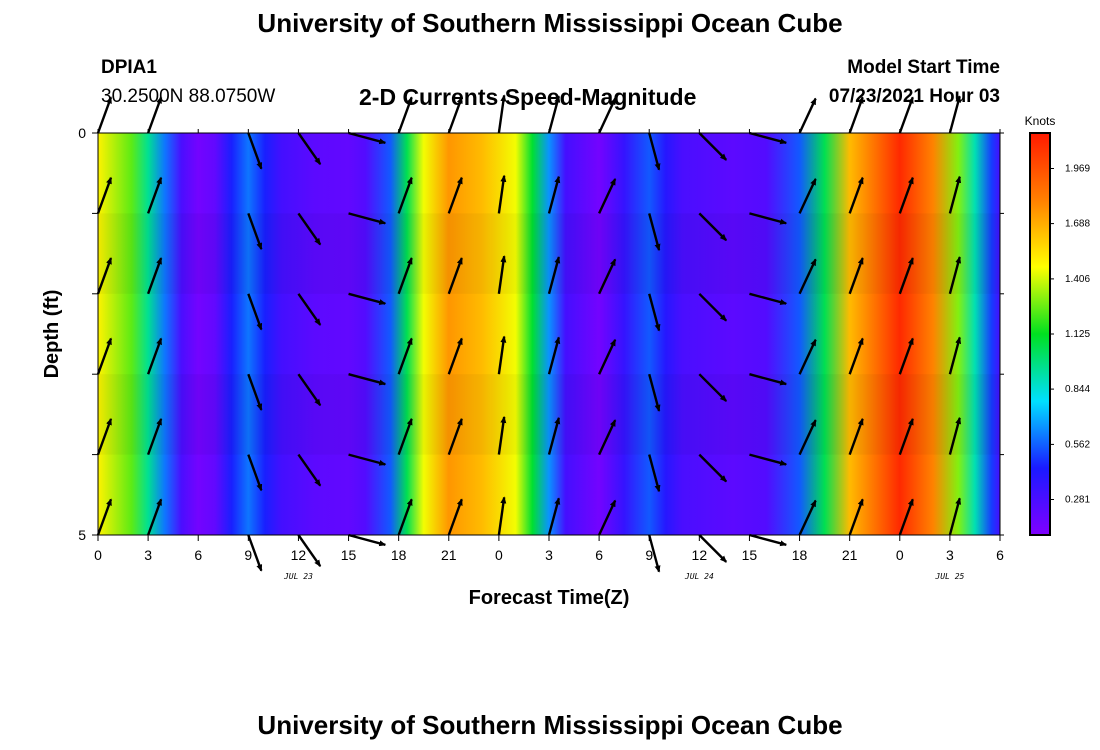  What do you see at coordinates (1077, 279) in the screenshot?
I see `colorbar-tick-label: 1.406` at bounding box center [1077, 279].